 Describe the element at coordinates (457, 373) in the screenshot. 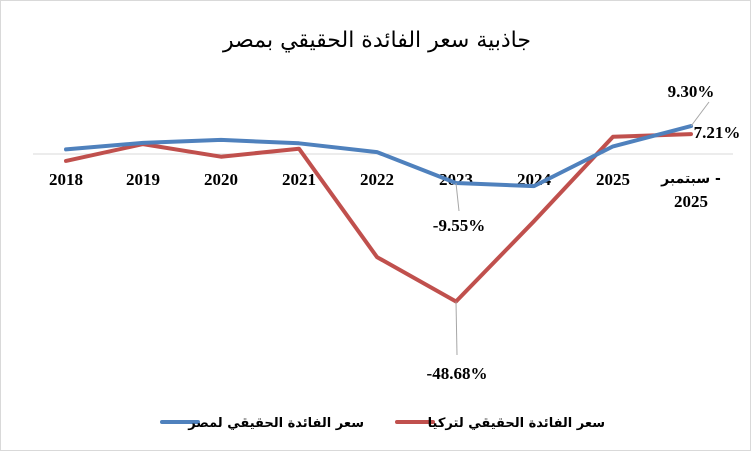

I see `data-label: -48.68%` at that location.